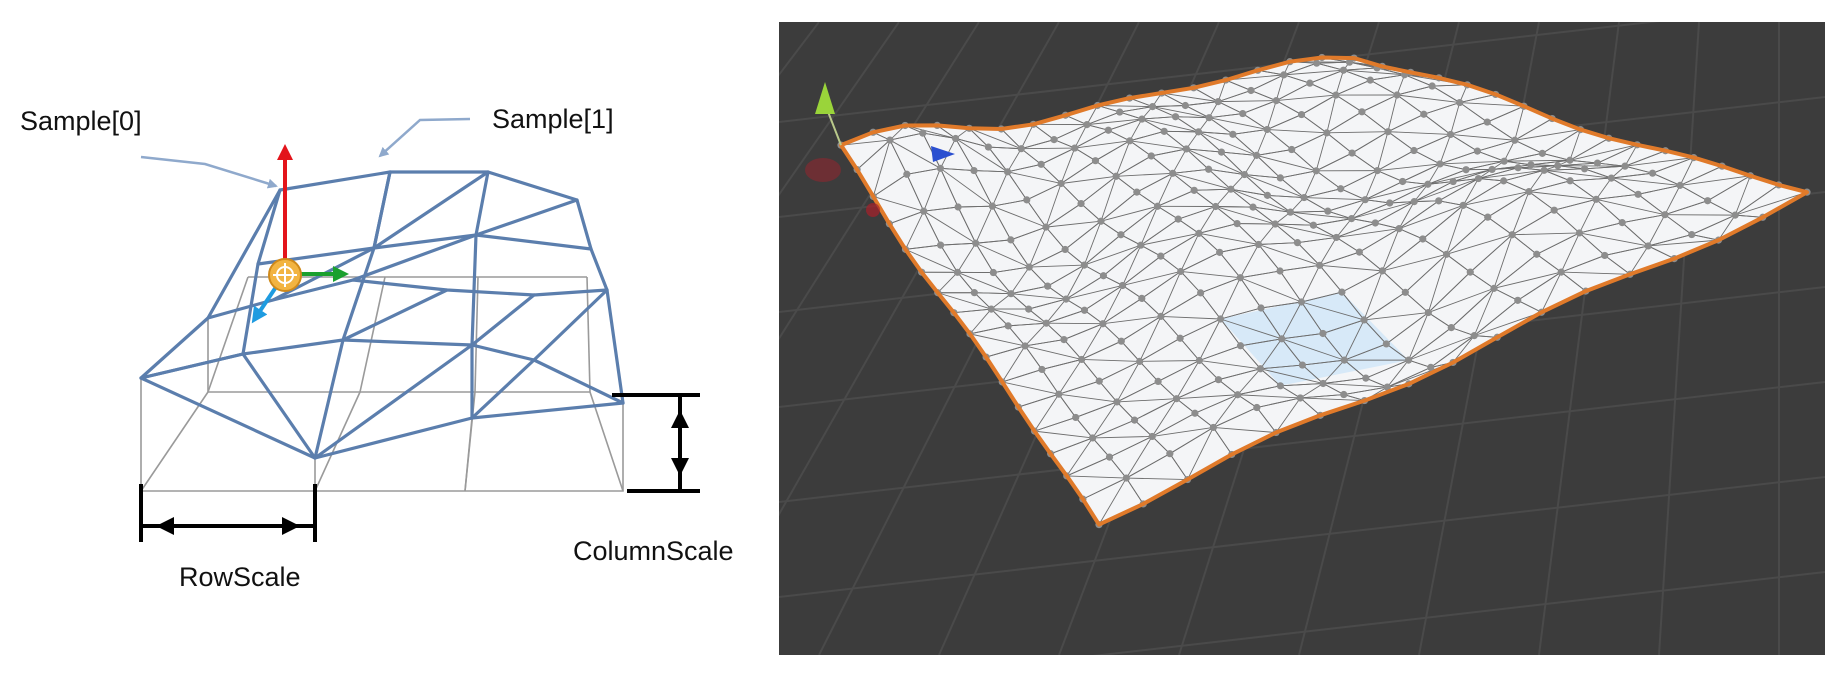  I want to click on sample1-label: Sample[1], so click(553, 119).